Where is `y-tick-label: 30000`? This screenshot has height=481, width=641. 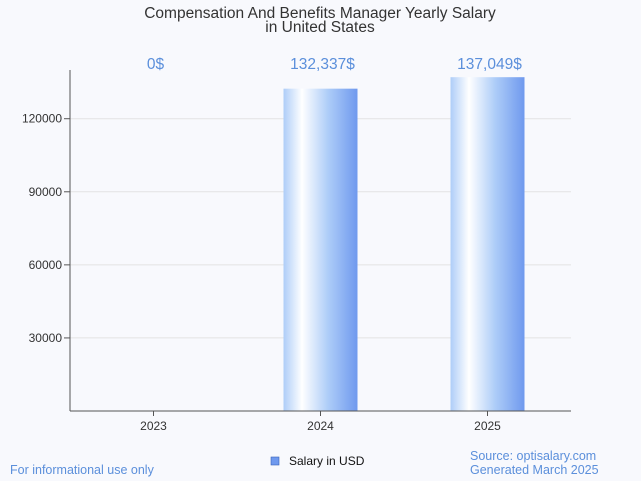 y-tick-label: 30000 is located at coordinates (46, 338).